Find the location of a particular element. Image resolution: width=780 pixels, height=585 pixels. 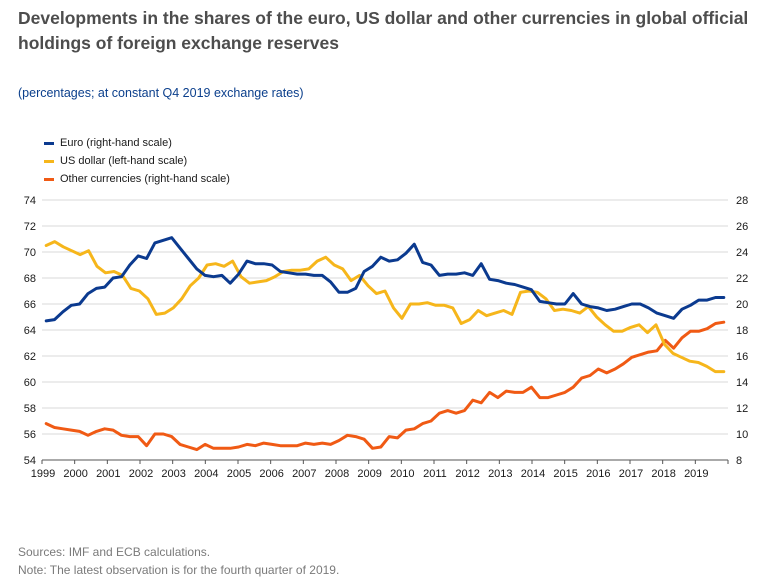

x-tick-label-2004: 2004 is located at coordinates (206, 474).